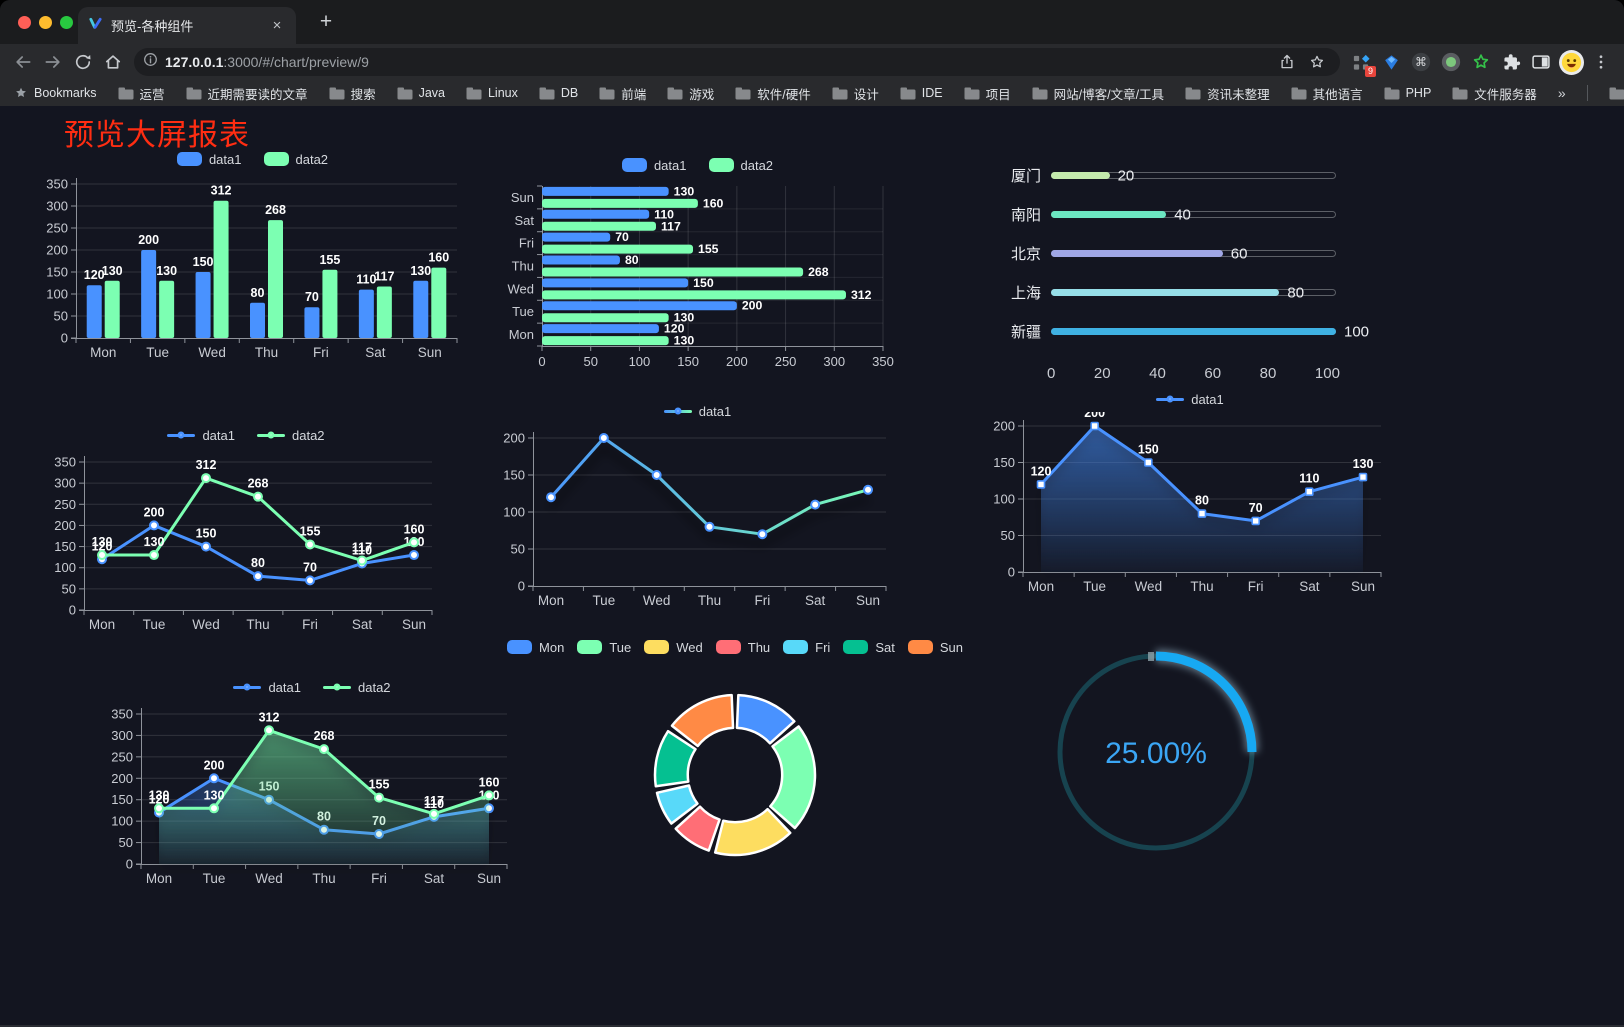  I want to click on extension-command-icon: ⌘, so click(1421, 62).